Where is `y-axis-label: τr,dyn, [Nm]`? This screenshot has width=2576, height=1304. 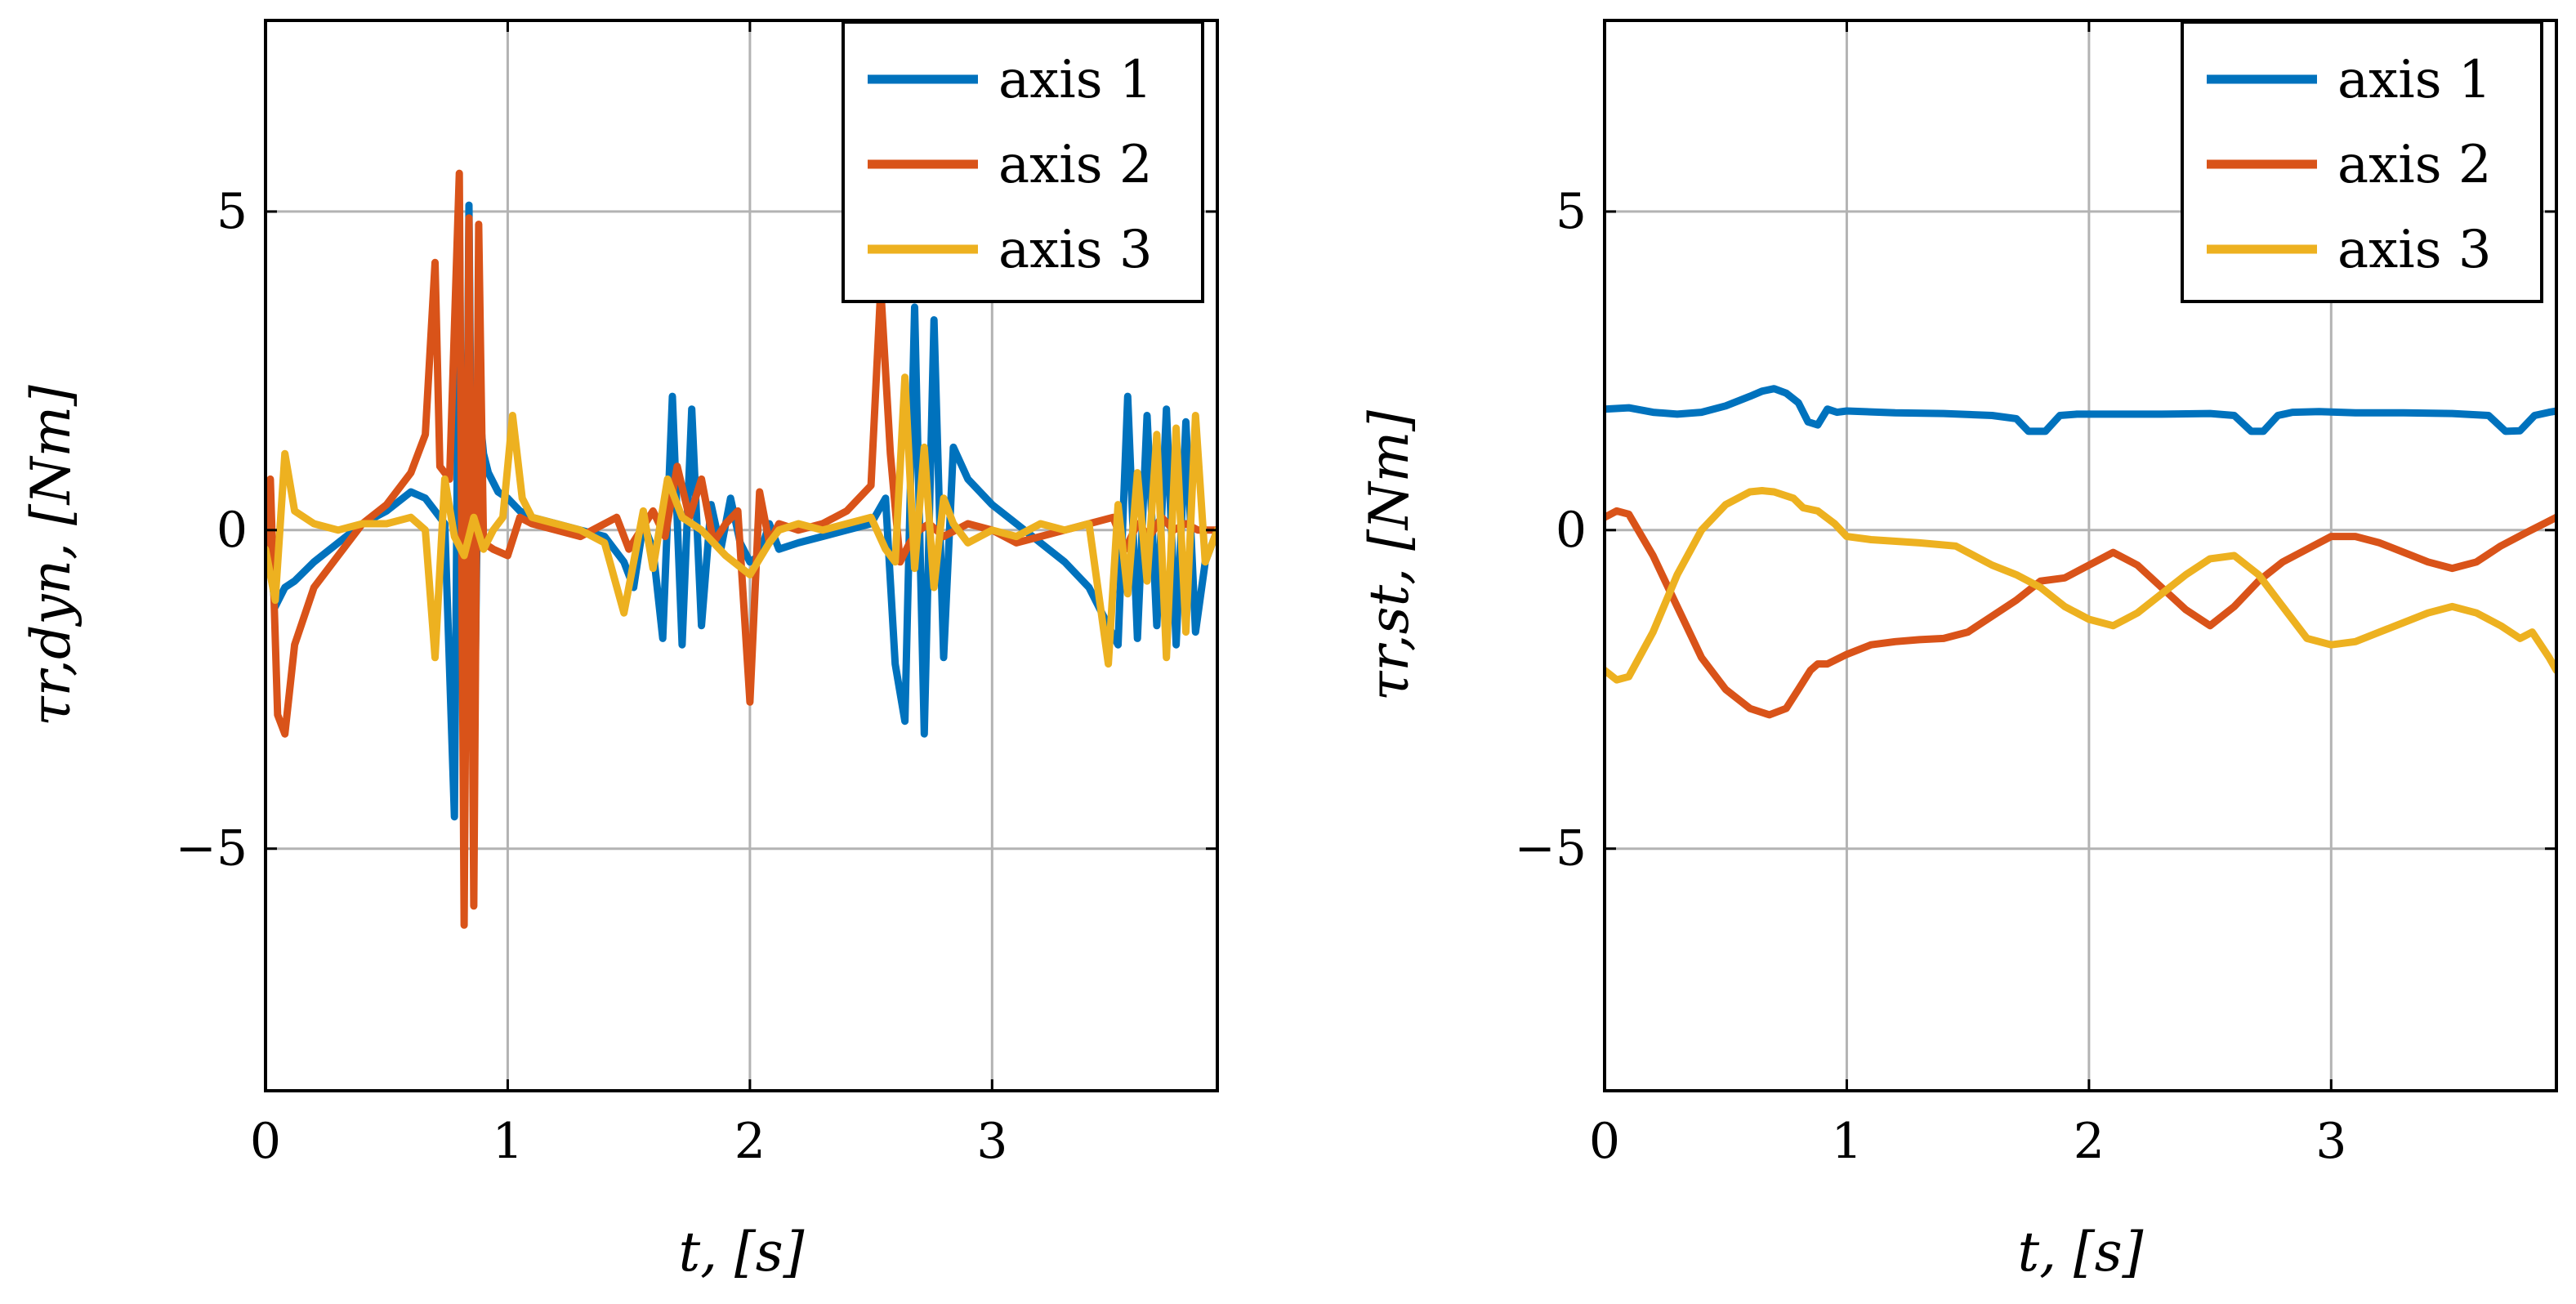 y-axis-label: τr,dyn, [Nm] is located at coordinates (52, 555).